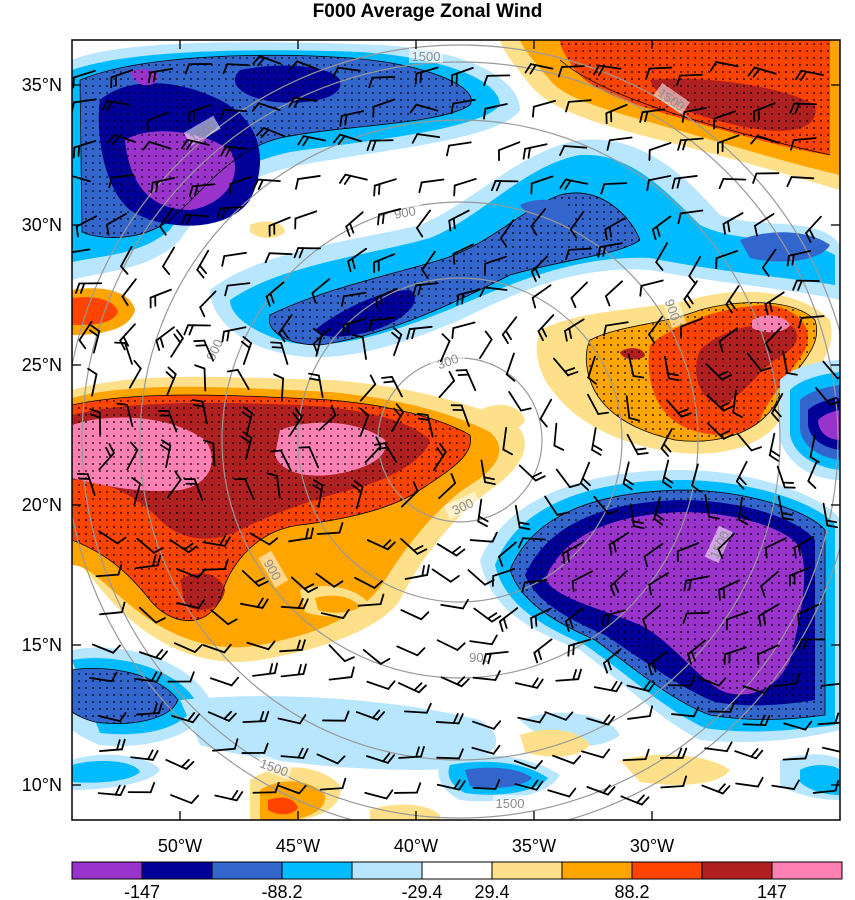 Image resolution: width=855 pixels, height=900 pixels. What do you see at coordinates (42, 505) in the screenshot?
I see `lat-tick-label: 20°N` at bounding box center [42, 505].